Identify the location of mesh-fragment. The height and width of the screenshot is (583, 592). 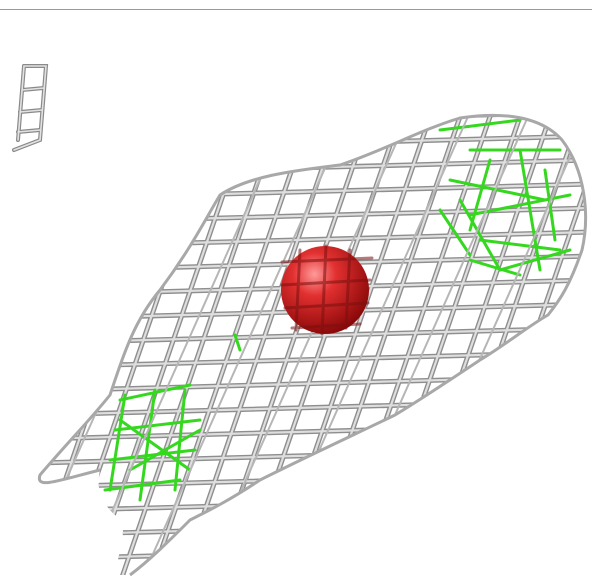
(30, 108).